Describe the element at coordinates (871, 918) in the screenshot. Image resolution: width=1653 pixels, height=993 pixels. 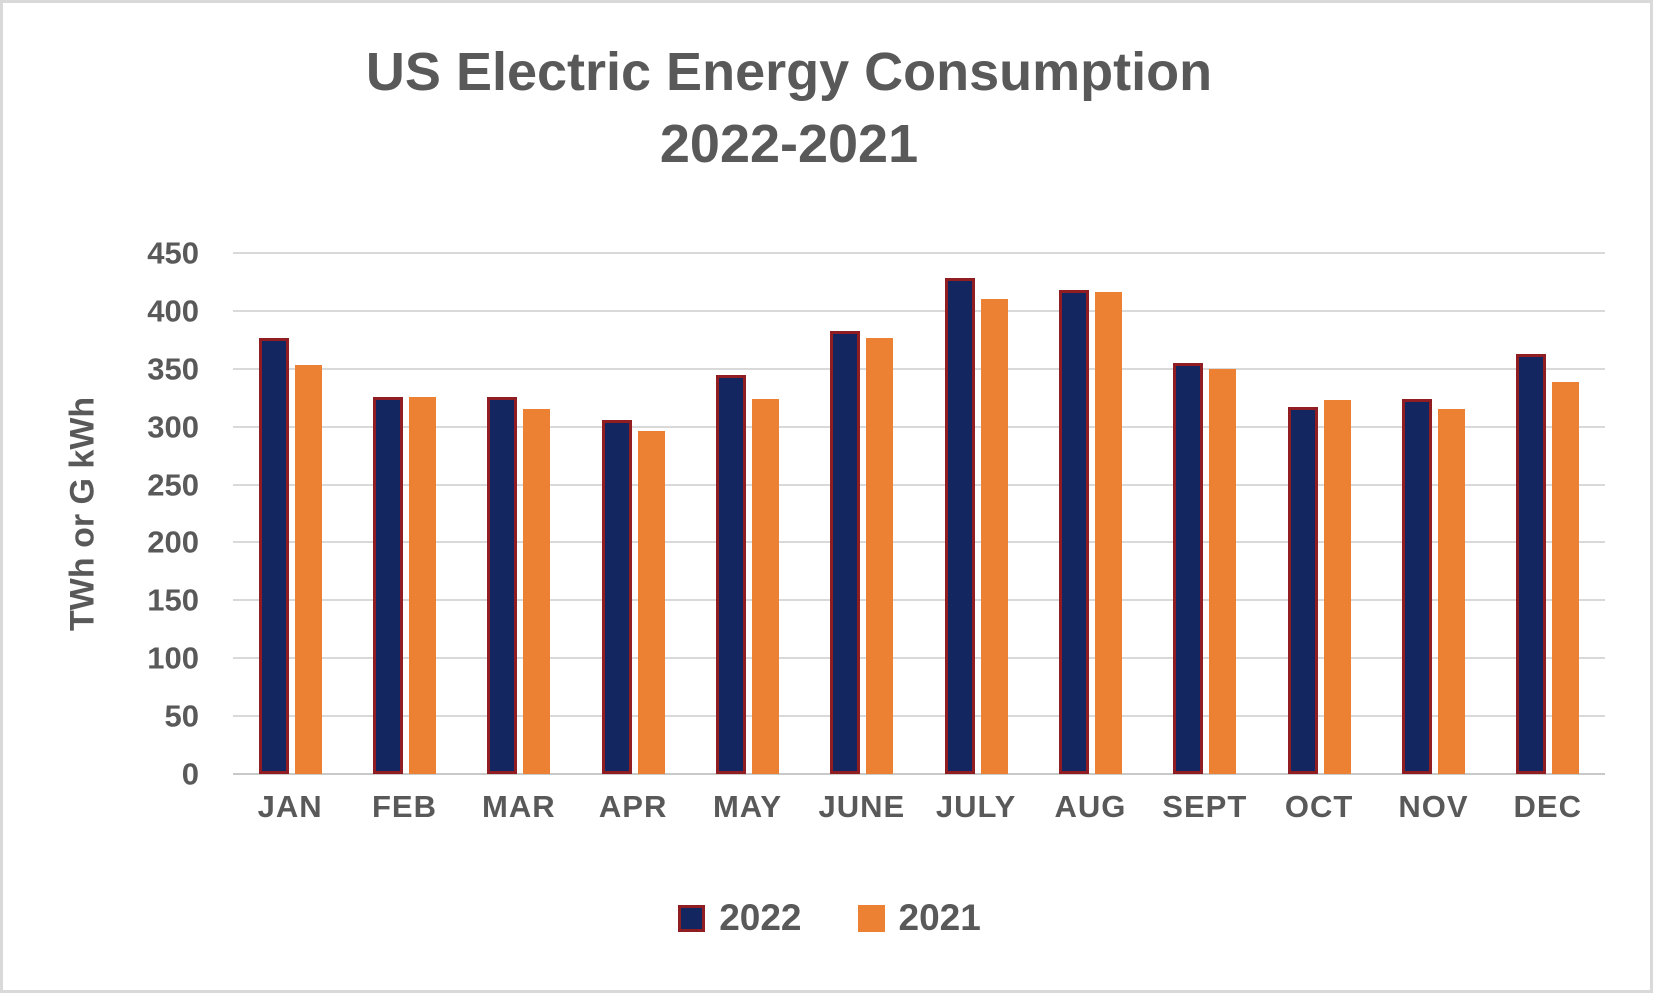
I see `legend-swatch-2021` at that location.